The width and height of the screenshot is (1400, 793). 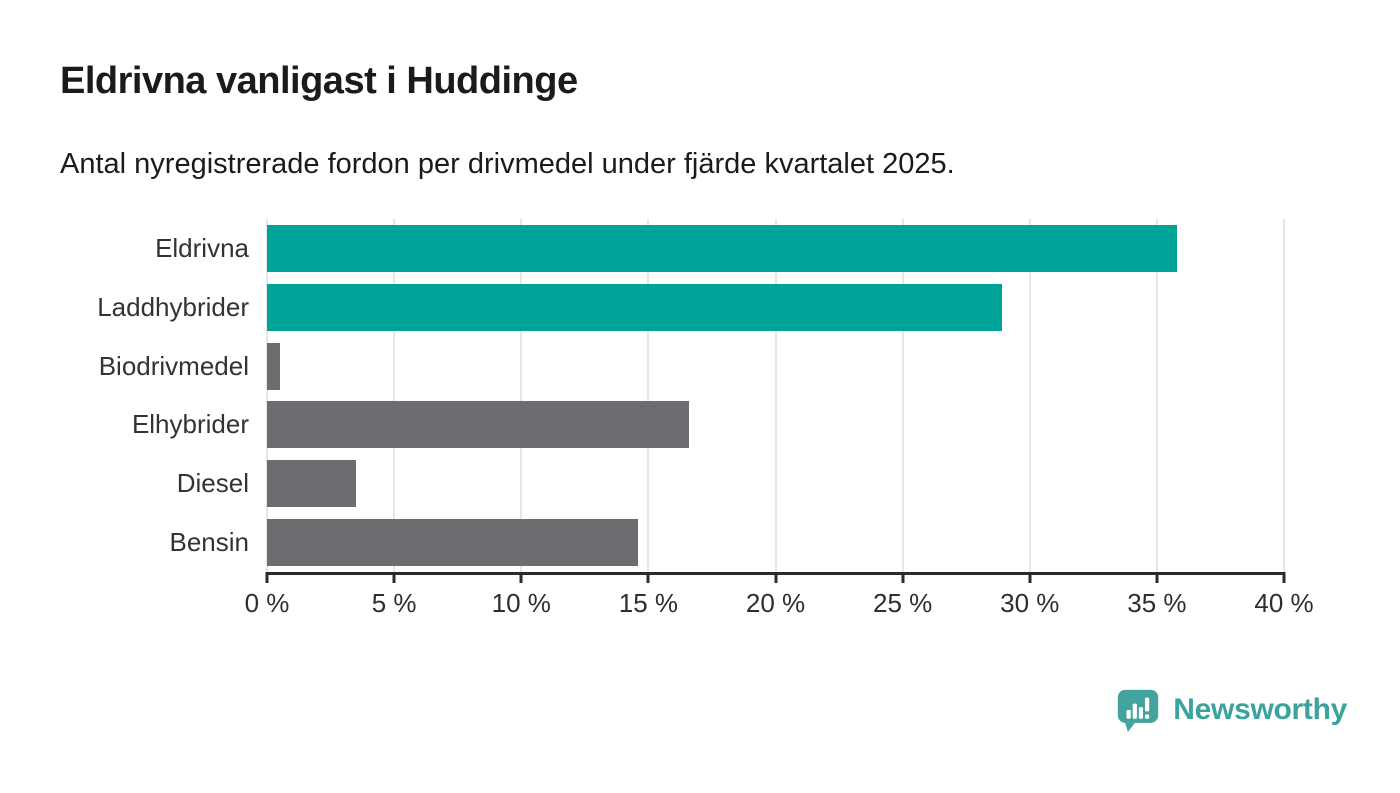 I want to click on category-label: Biodrivmedel, so click(x=173, y=365).